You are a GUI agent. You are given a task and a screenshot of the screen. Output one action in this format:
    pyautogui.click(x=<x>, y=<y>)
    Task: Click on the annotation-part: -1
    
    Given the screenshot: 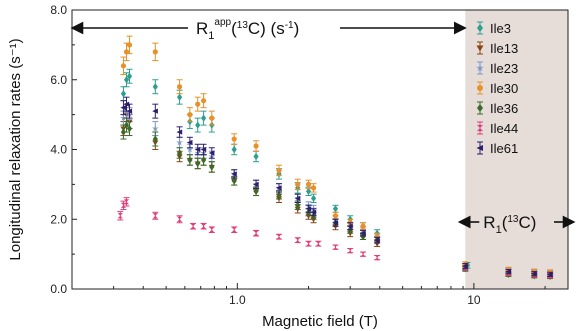 What is the action you would take?
    pyautogui.click(x=289, y=25)
    